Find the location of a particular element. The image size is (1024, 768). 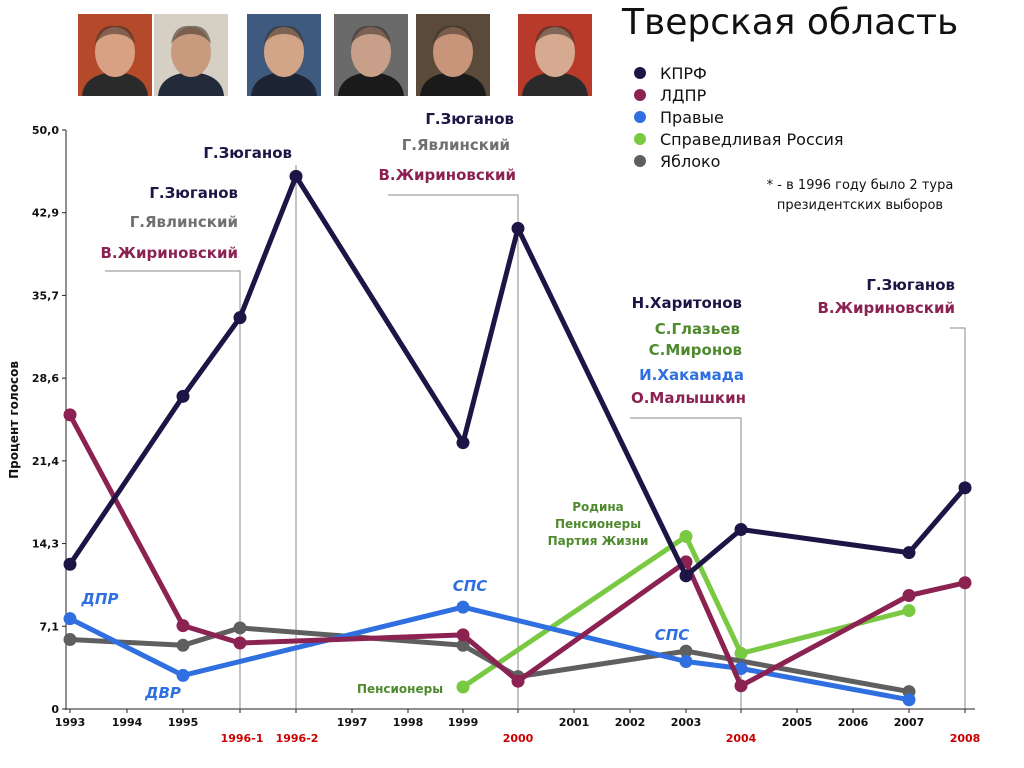

legend-label-sr: Справедливая Россия is located at coordinates (752, 139).